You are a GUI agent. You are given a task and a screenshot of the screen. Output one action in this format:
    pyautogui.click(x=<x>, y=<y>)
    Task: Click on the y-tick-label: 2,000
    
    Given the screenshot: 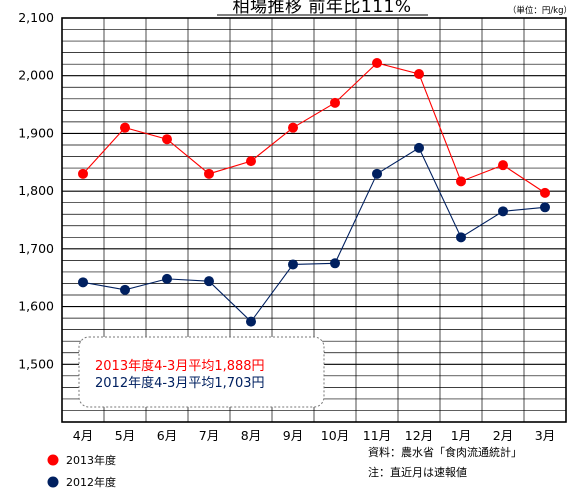 What is the action you would take?
    pyautogui.click(x=36, y=75)
    